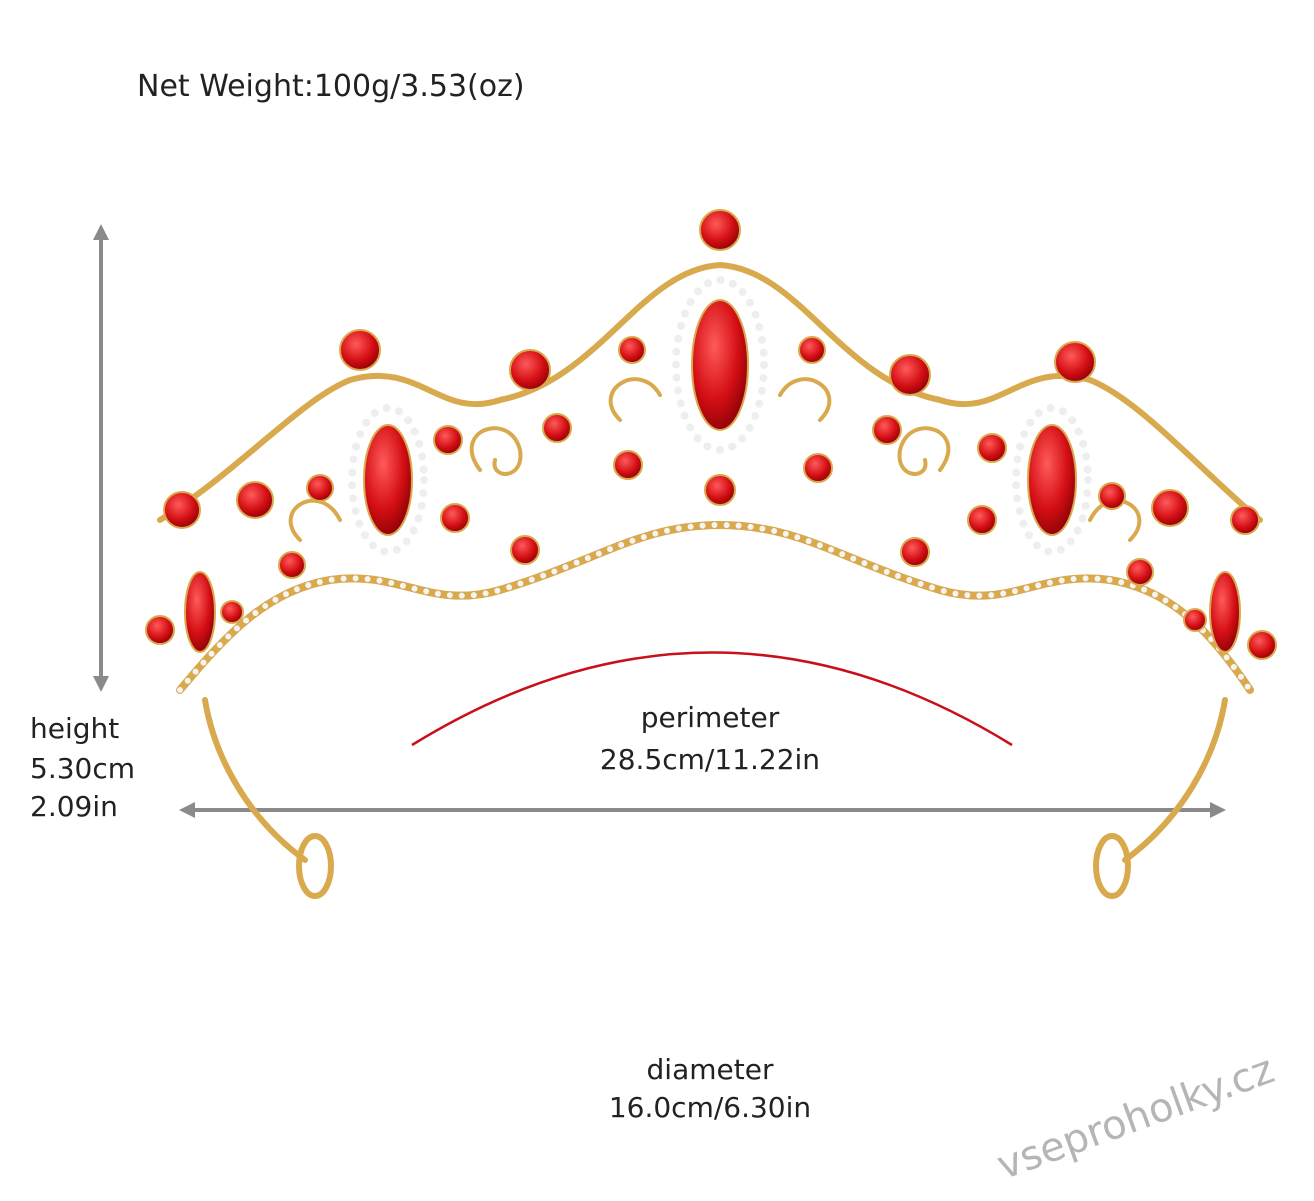  I want to click on left-leg, so click(255, 780).